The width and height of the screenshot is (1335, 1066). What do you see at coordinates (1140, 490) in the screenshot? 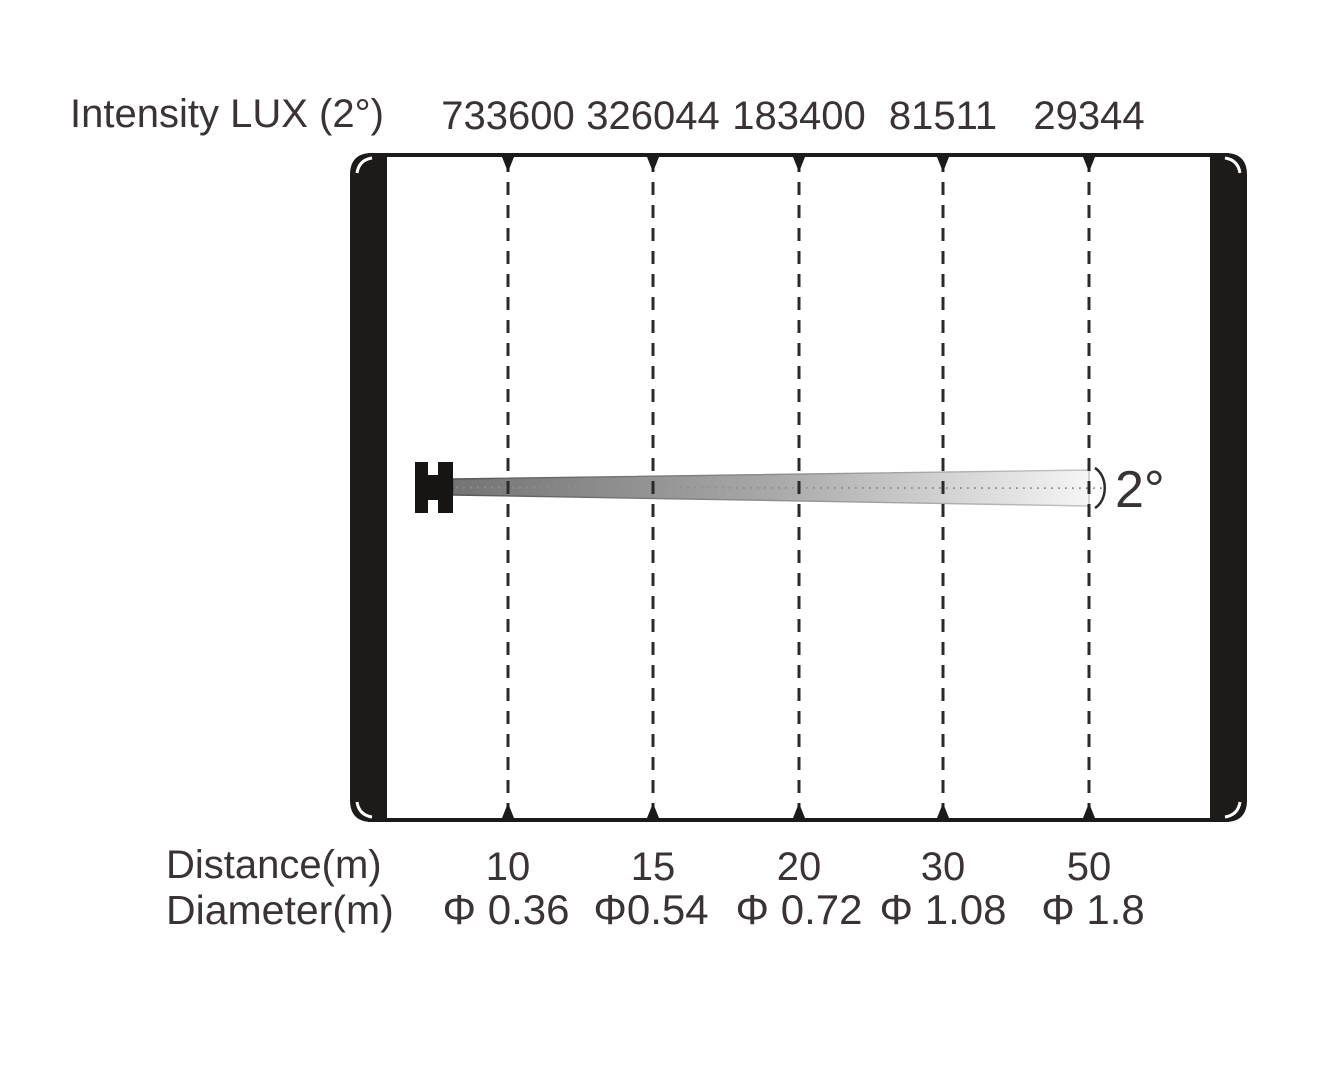
I see `beam-angle-label: 2°` at bounding box center [1140, 490].